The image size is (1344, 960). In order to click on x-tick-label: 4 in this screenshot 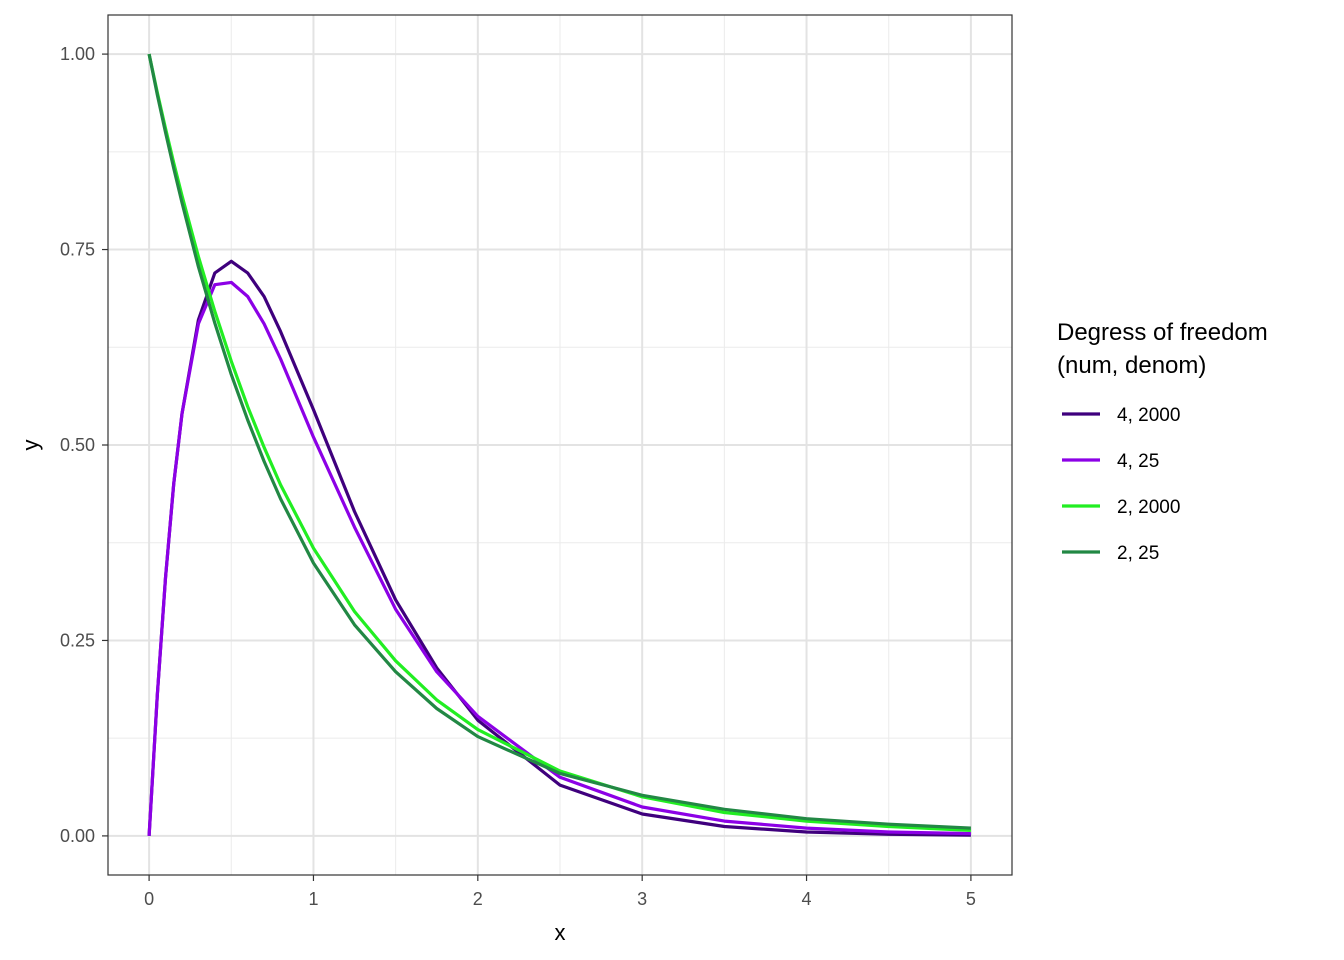, I will do `click(807, 899)`.